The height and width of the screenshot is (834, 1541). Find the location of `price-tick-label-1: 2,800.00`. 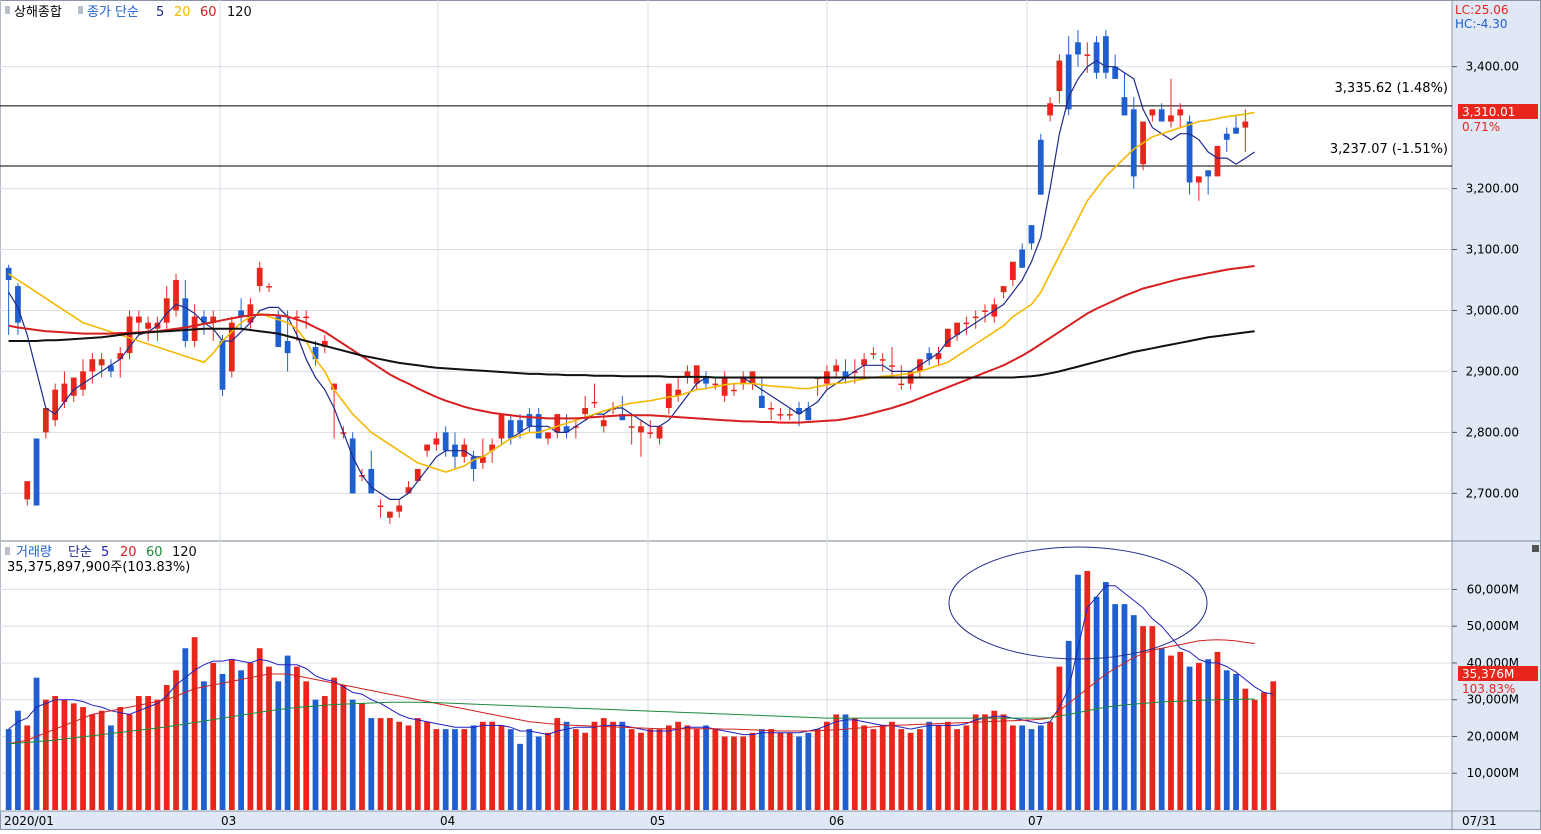

price-tick-label-1: 2,800.00 is located at coordinates (1492, 432).